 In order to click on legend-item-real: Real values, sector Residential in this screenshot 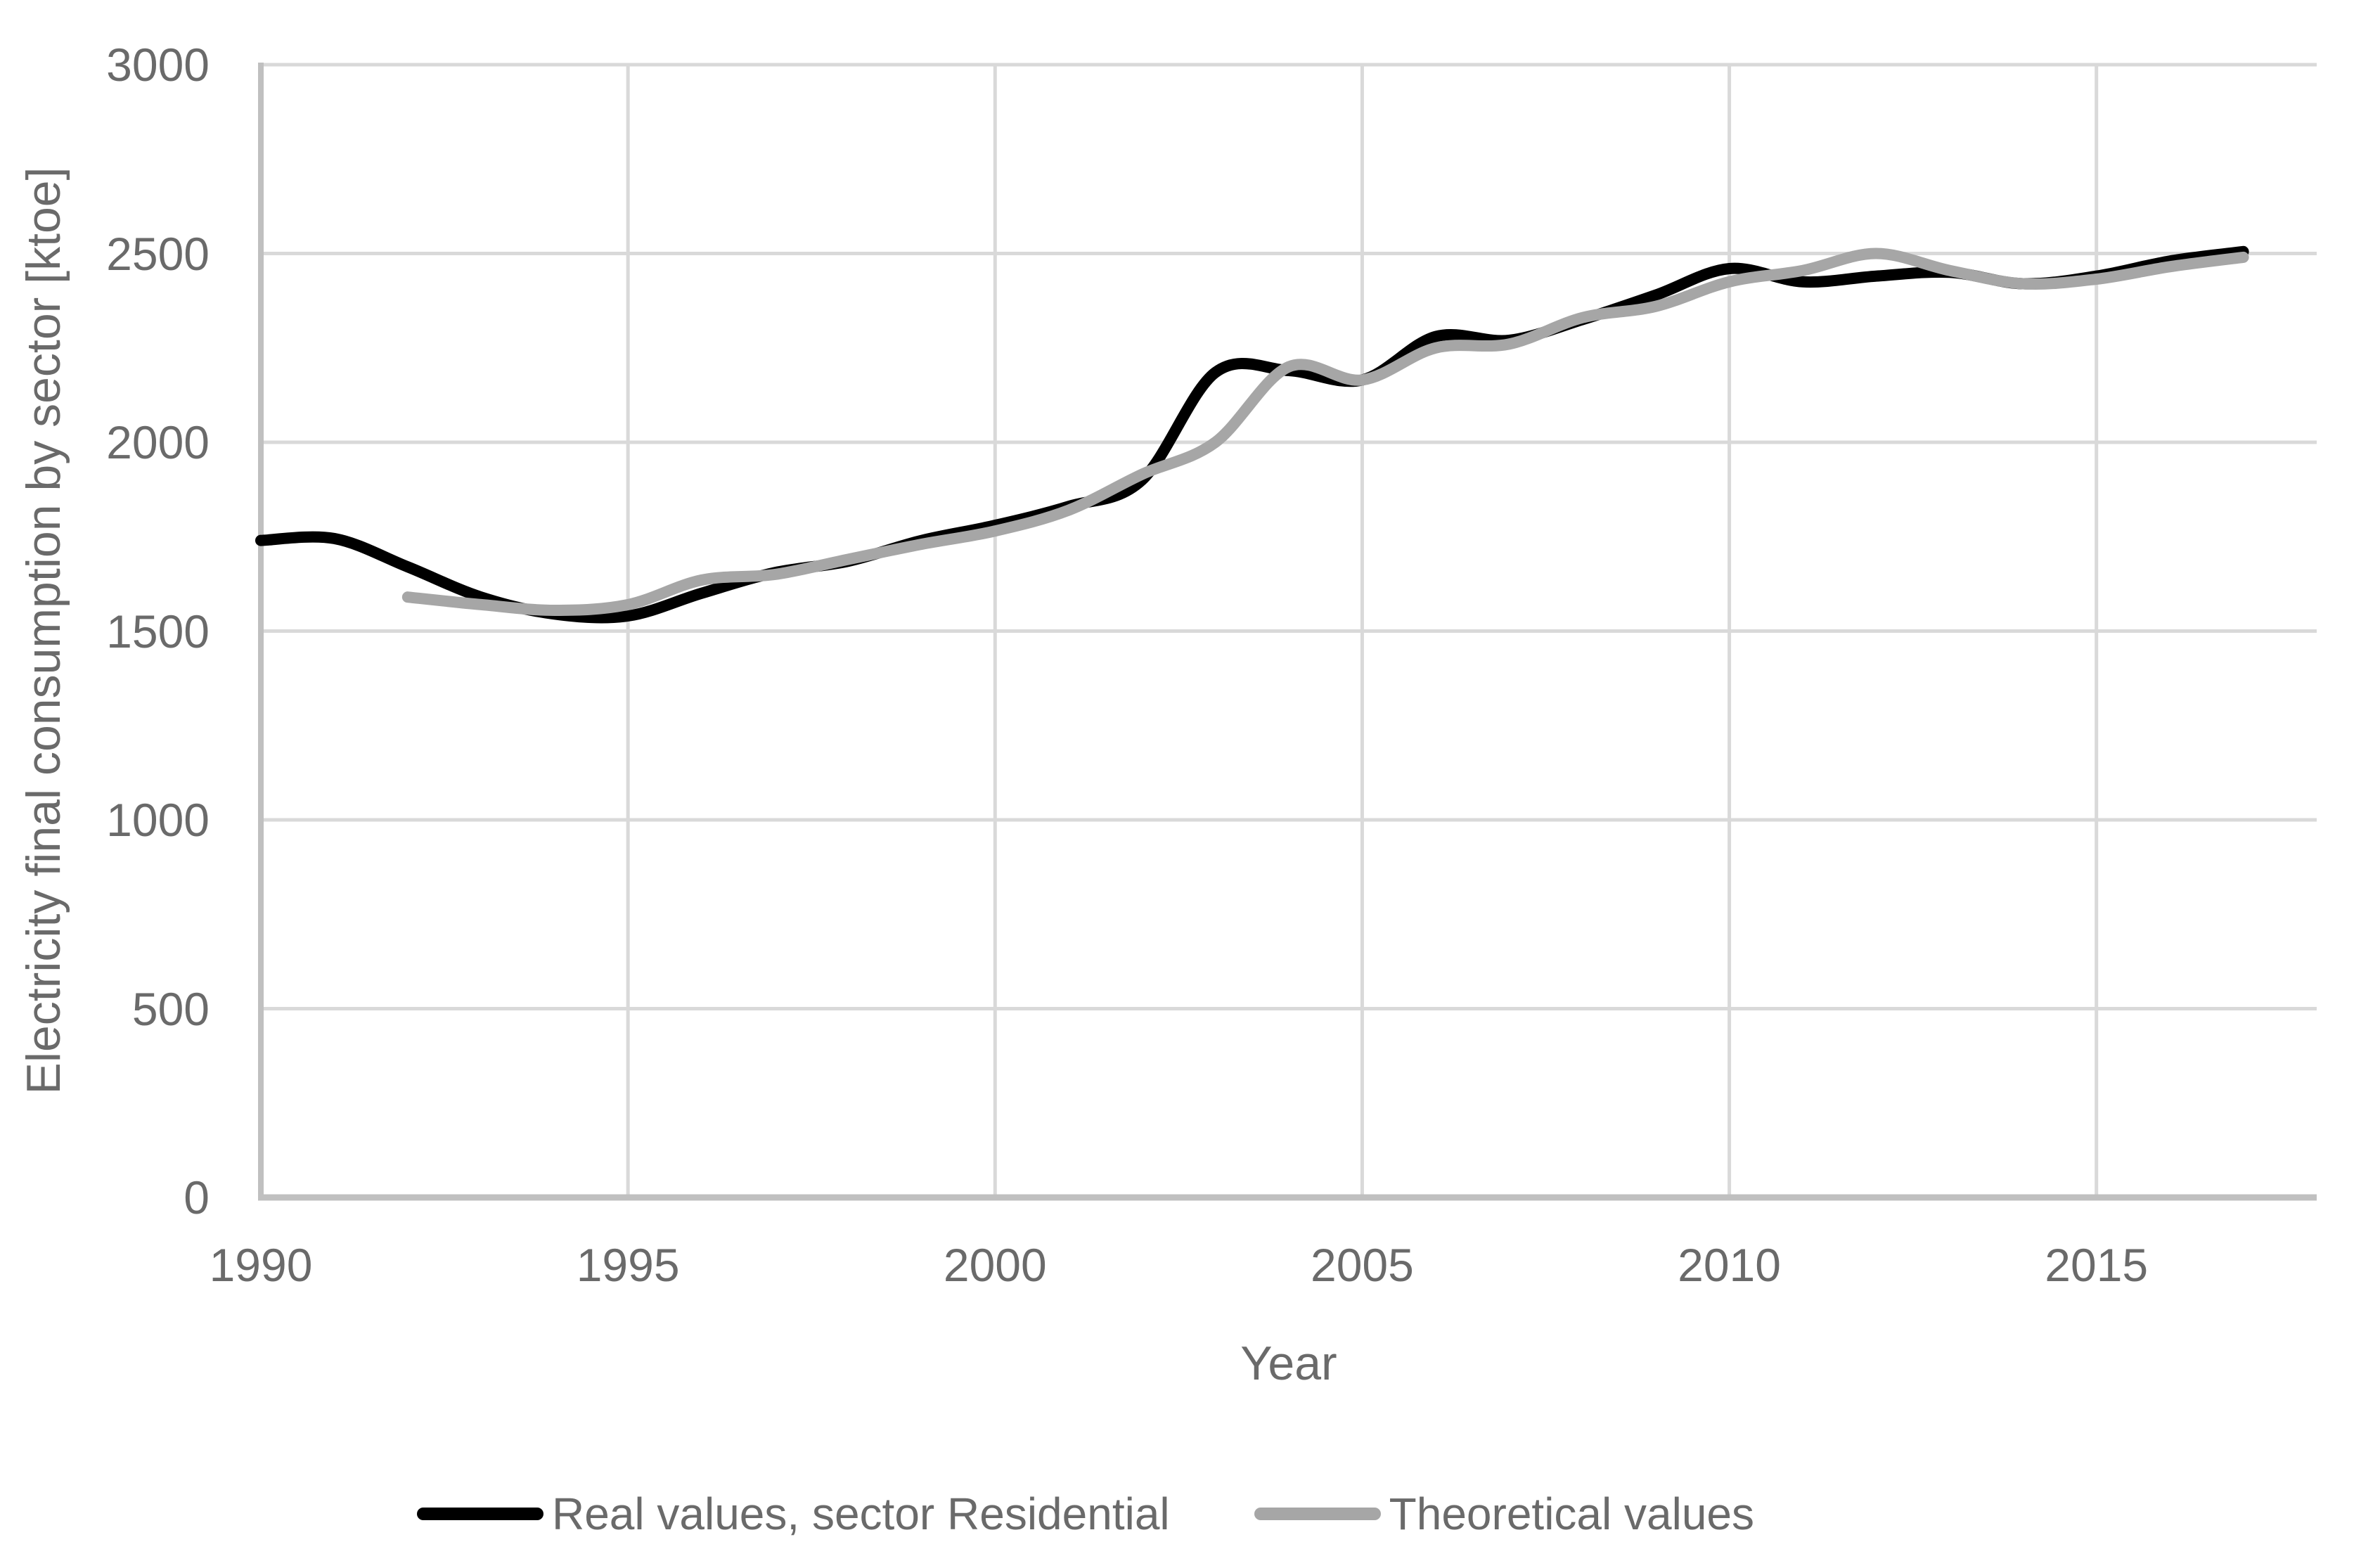, I will do `click(793, 1514)`.